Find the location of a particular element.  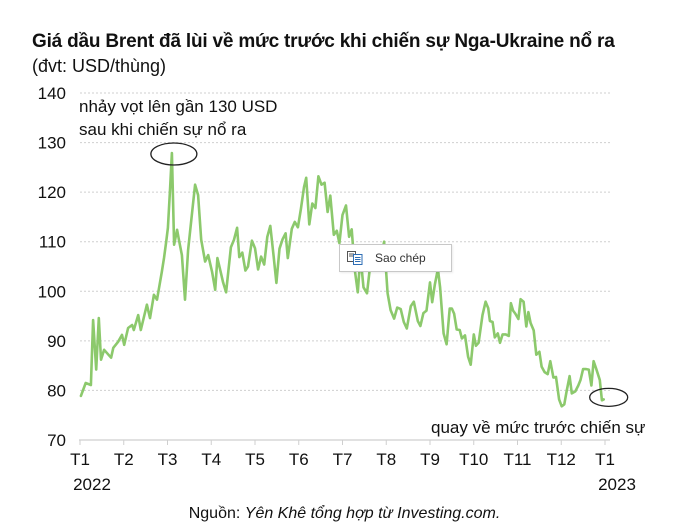

x-tick-label: T7 is located at coordinates (343, 459).